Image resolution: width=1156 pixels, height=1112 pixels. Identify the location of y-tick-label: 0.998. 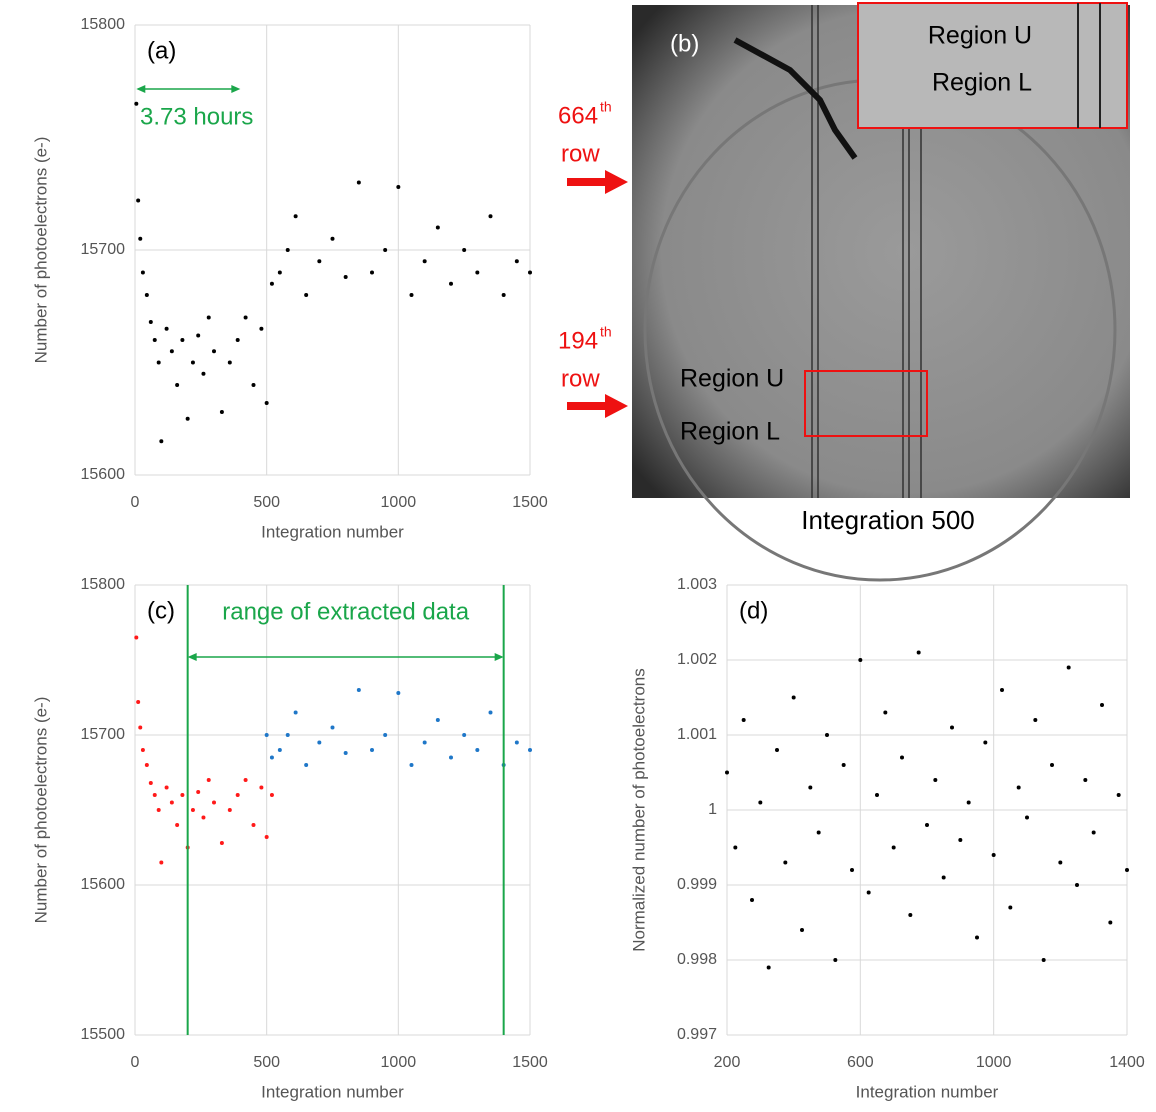
(697, 959).